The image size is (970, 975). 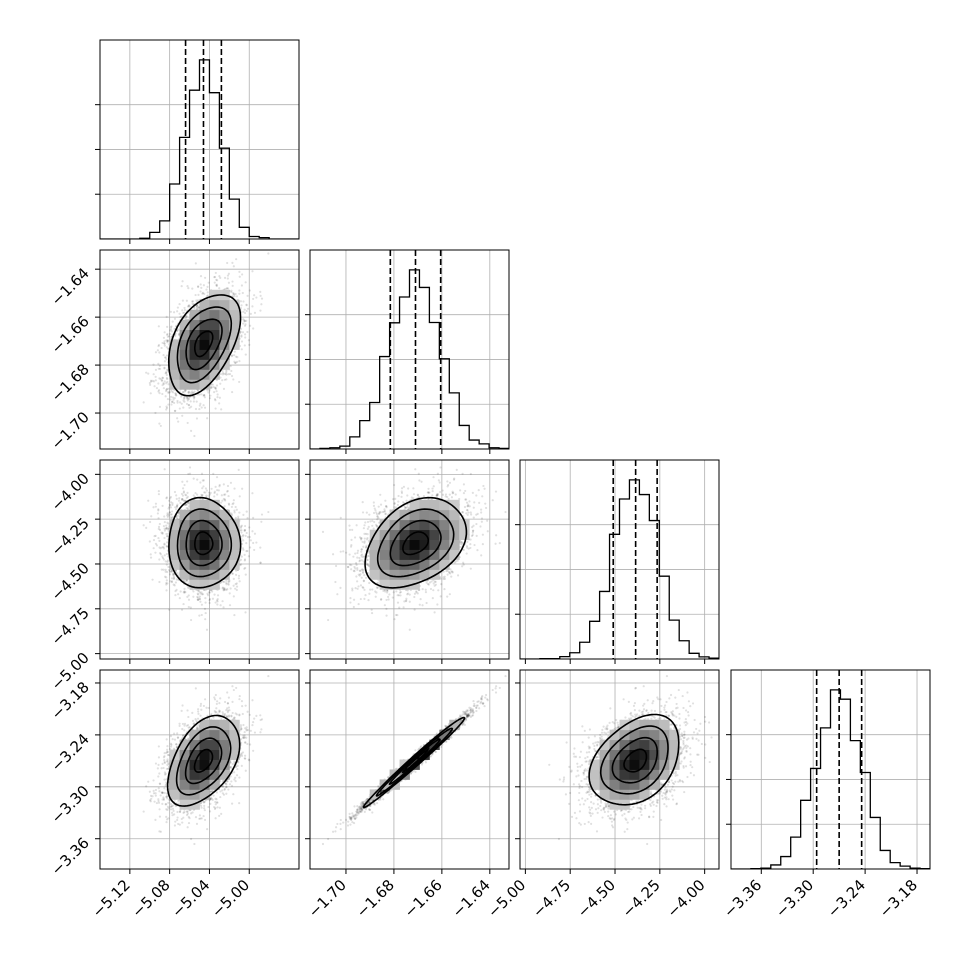 I want to click on density-cell, so click(x=214, y=335).